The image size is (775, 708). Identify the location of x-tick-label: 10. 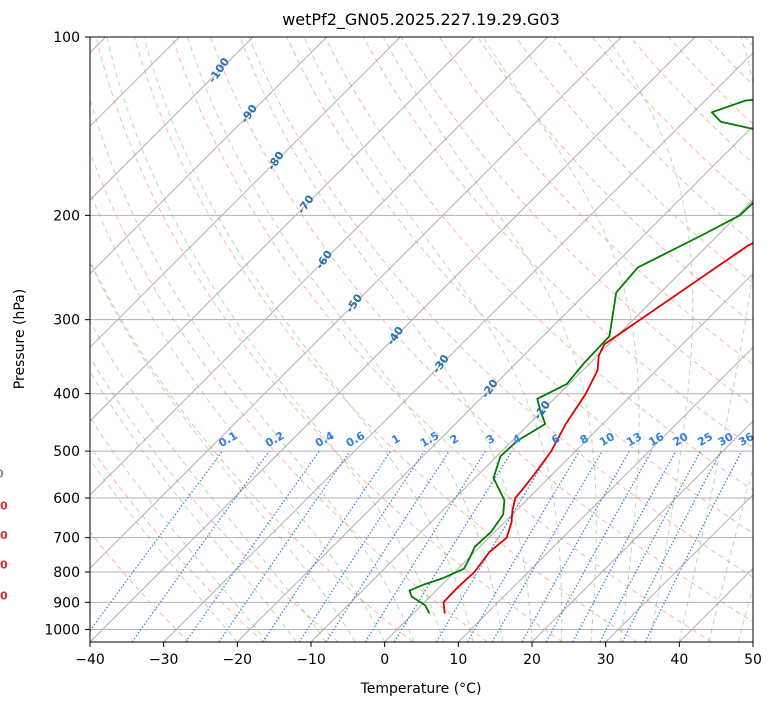
(458, 660).